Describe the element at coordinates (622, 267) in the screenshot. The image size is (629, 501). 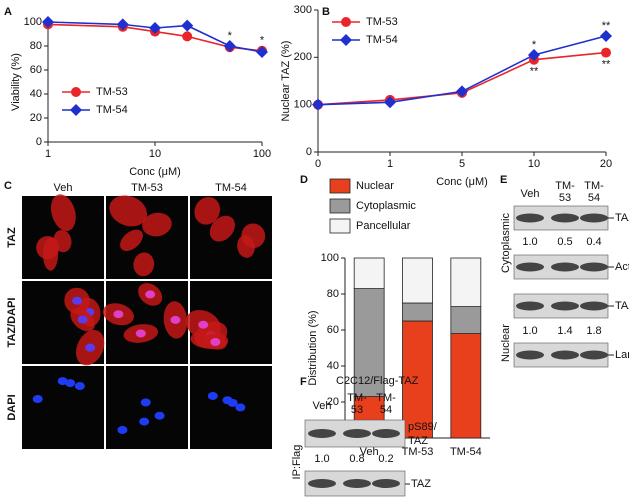
I see `band-label: Actin` at that location.